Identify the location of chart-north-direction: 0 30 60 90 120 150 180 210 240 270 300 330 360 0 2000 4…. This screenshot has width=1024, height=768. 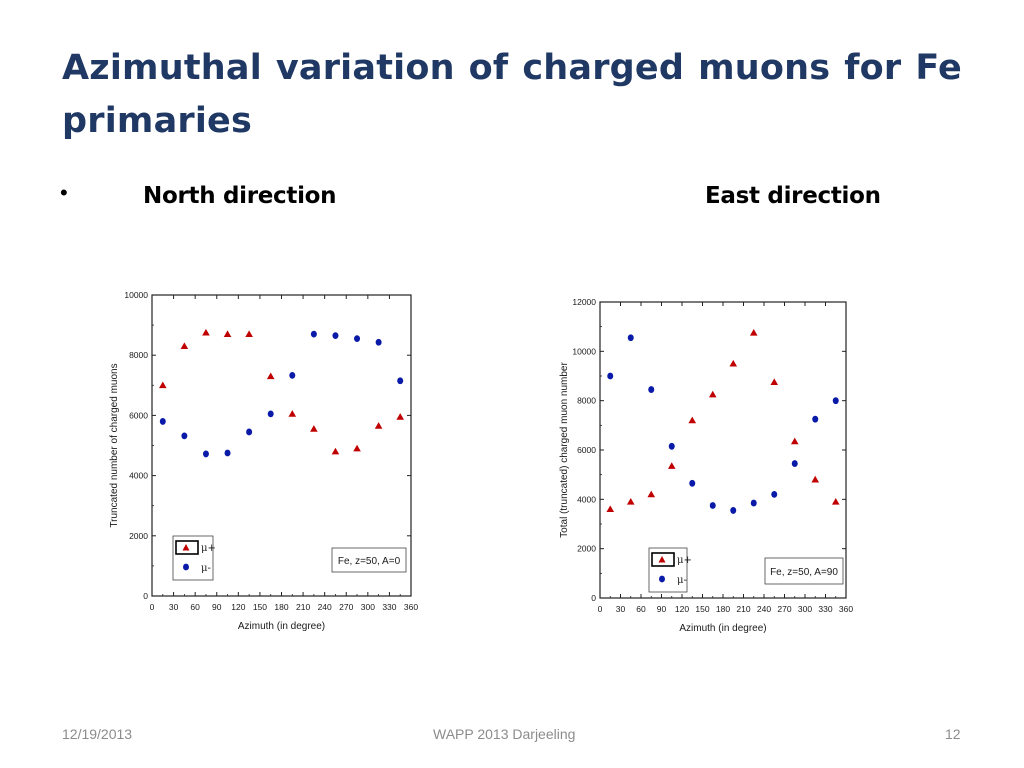
(263, 461).